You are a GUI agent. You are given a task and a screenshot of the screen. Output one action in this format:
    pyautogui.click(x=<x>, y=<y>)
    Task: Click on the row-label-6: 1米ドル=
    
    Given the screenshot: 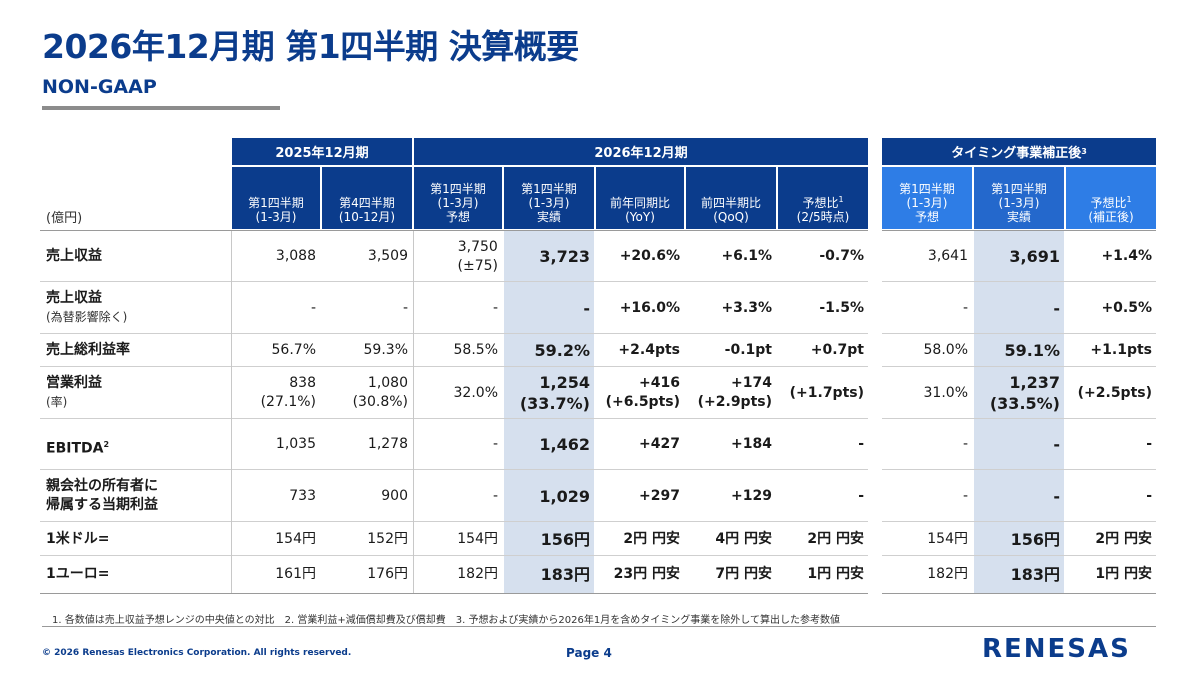 What is the action you would take?
    pyautogui.click(x=78, y=538)
    